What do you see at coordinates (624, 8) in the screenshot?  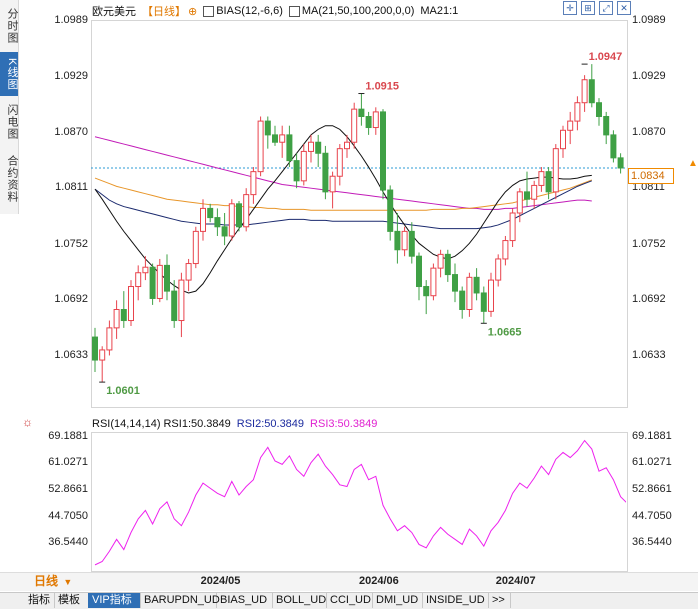 I see `close-icon: ✕` at bounding box center [624, 8].